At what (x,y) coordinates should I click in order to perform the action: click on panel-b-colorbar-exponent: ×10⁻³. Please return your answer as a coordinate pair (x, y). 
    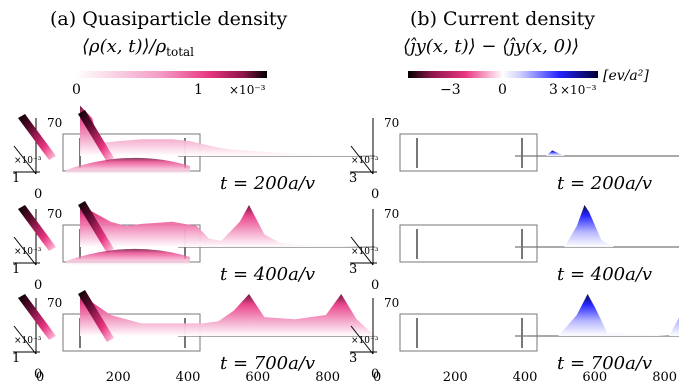
    Looking at the image, I should click on (578, 90).